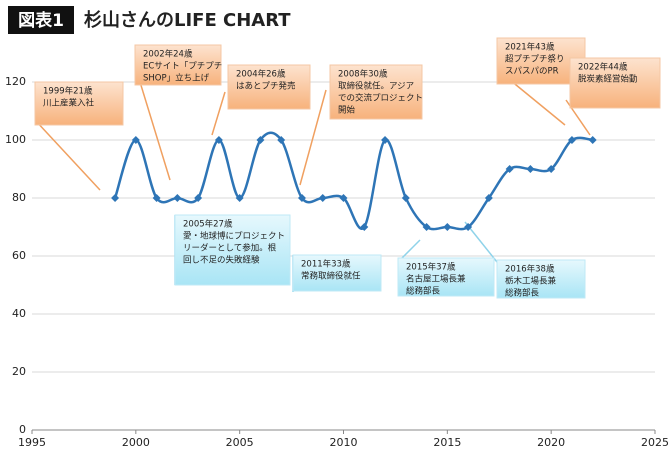 The height and width of the screenshot is (452, 670). Describe the element at coordinates (535, 59) in the screenshot. I see `callout-text: 超プチプチ祭り` at that location.